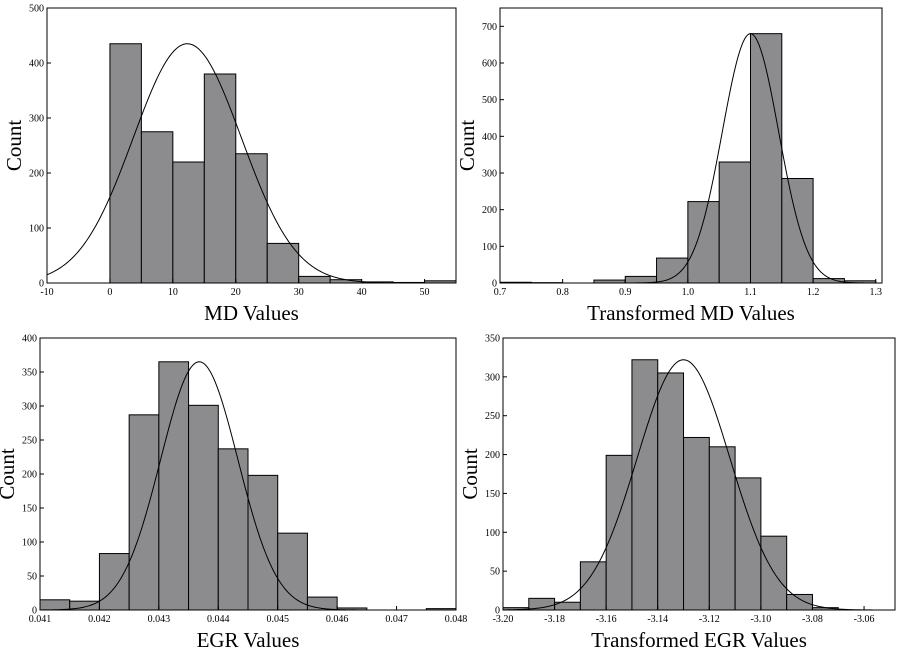 The width and height of the screenshot is (898, 665). Describe the element at coordinates (503, 619) in the screenshot. I see `x-tick-label: -3.20` at that location.